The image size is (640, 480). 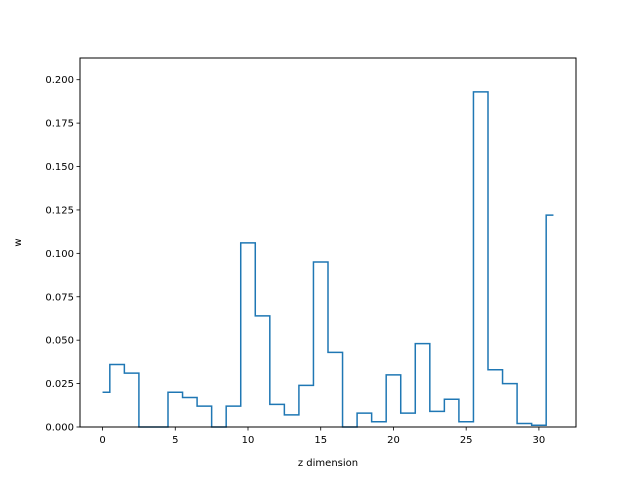 What do you see at coordinates (248, 440) in the screenshot?
I see `x-tick-label: 10` at bounding box center [248, 440].